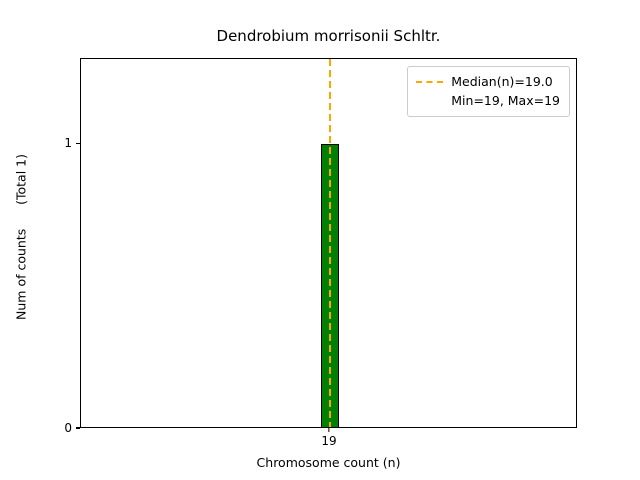 The height and width of the screenshot is (480, 640). I want to click on y-tick-label-1: 1, so click(68, 143).